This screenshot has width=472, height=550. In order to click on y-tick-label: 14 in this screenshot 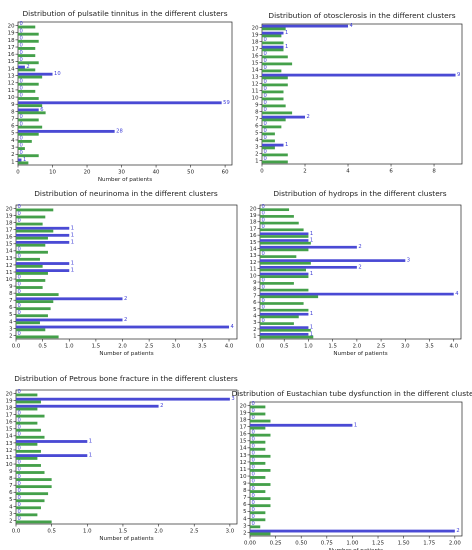, I will do `click(243, 449)`.